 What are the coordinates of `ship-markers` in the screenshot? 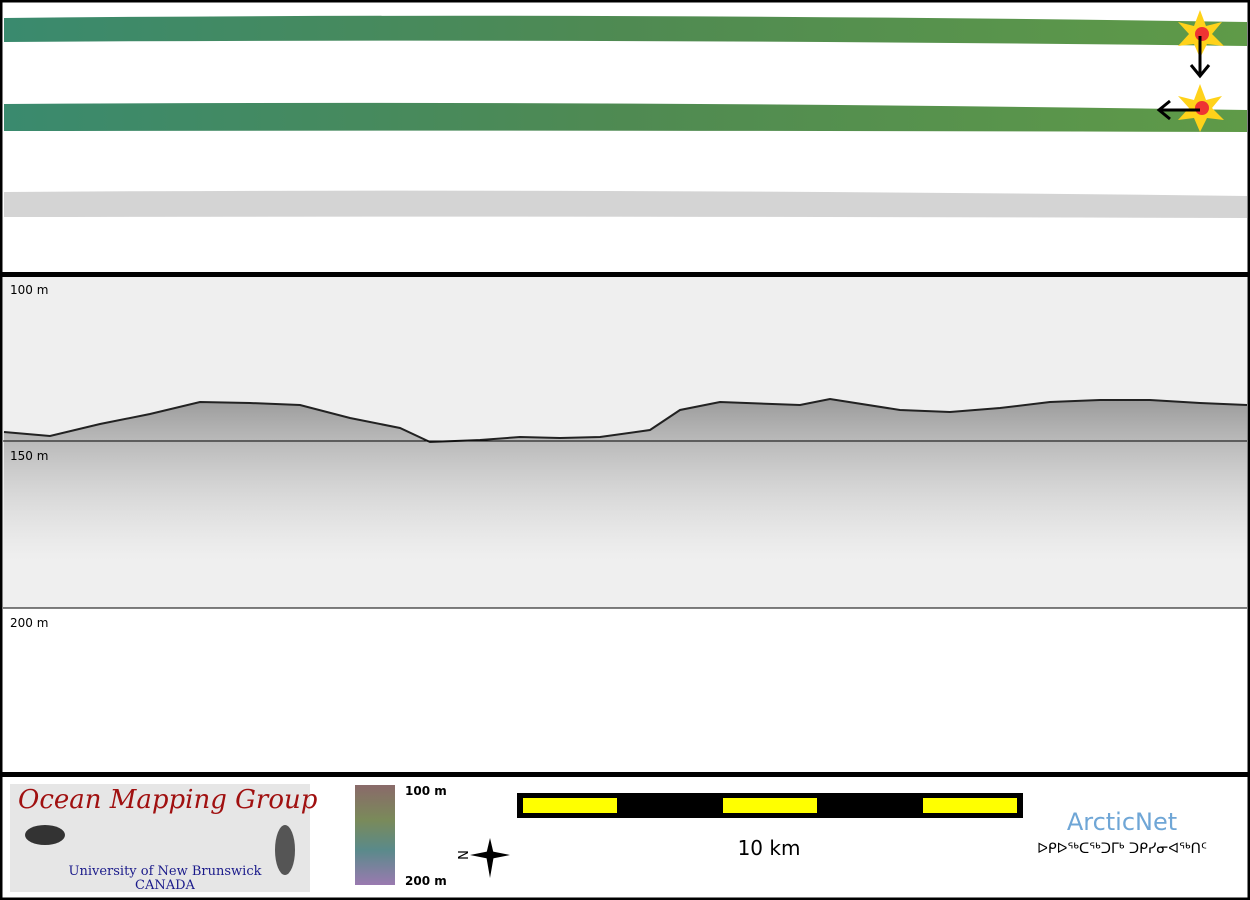 It's located at (1190, 71).